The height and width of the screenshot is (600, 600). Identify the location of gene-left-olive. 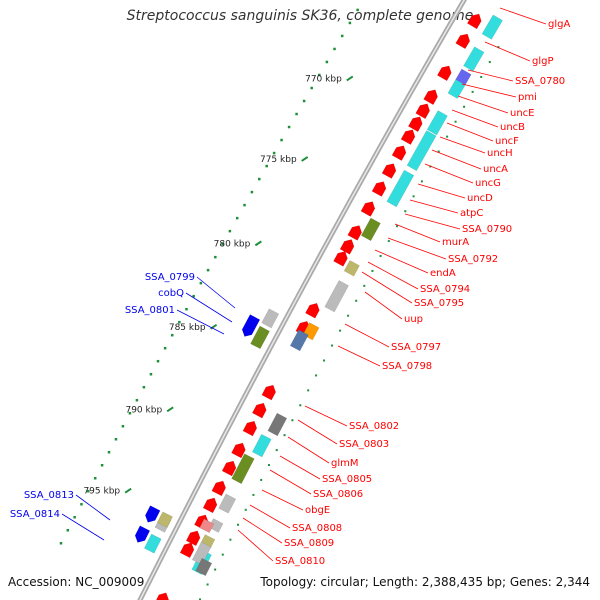
(260, 337).